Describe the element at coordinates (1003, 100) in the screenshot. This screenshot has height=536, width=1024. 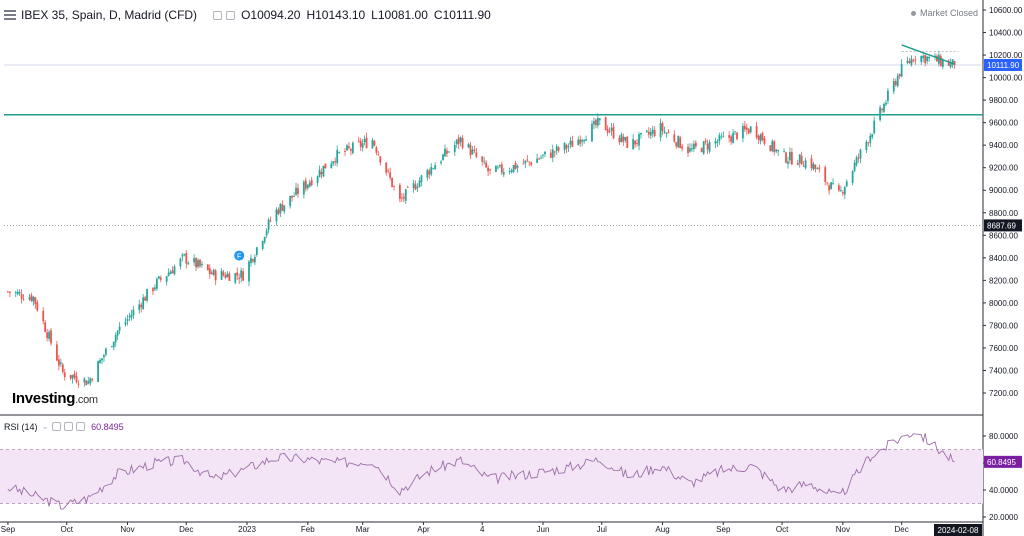
I see `price-tick-label: 9800.00` at that location.